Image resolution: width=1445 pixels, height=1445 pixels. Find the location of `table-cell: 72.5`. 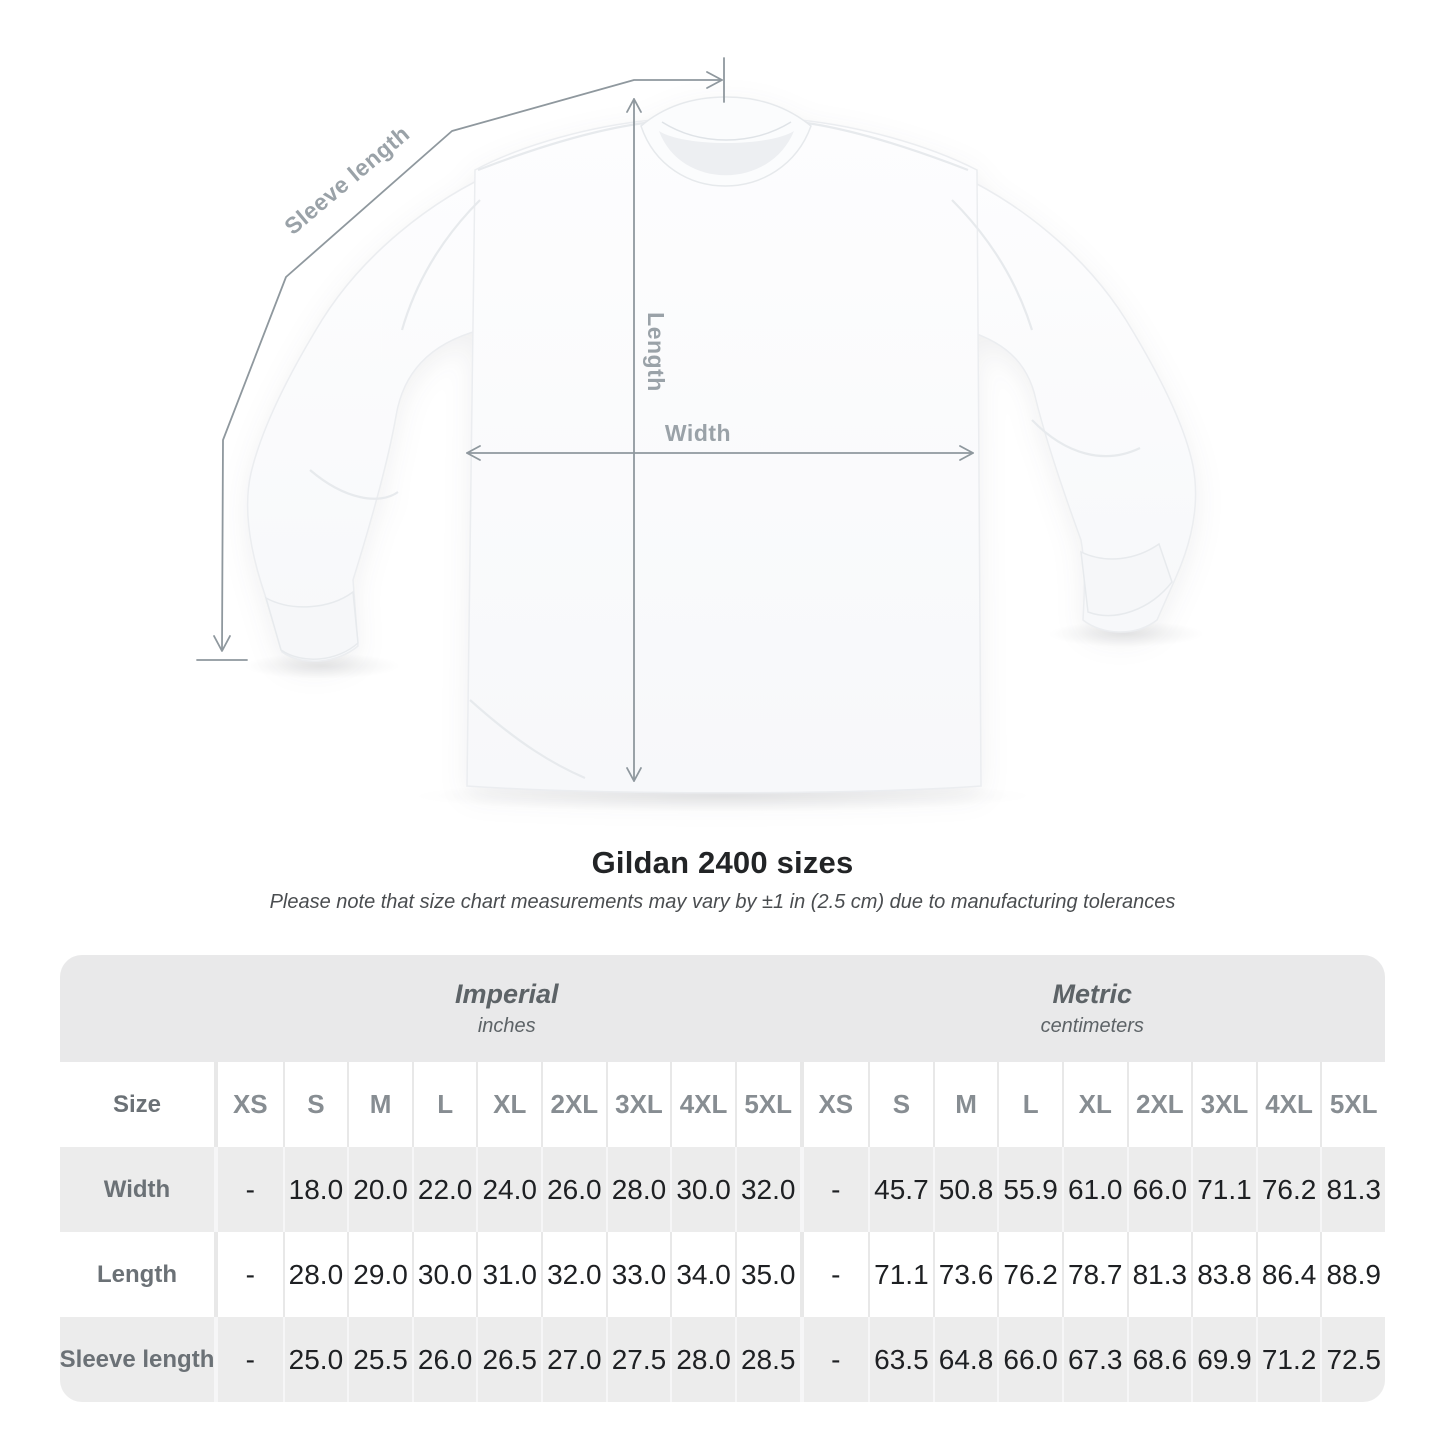

table-cell: 72.5 is located at coordinates (1352, 1359).